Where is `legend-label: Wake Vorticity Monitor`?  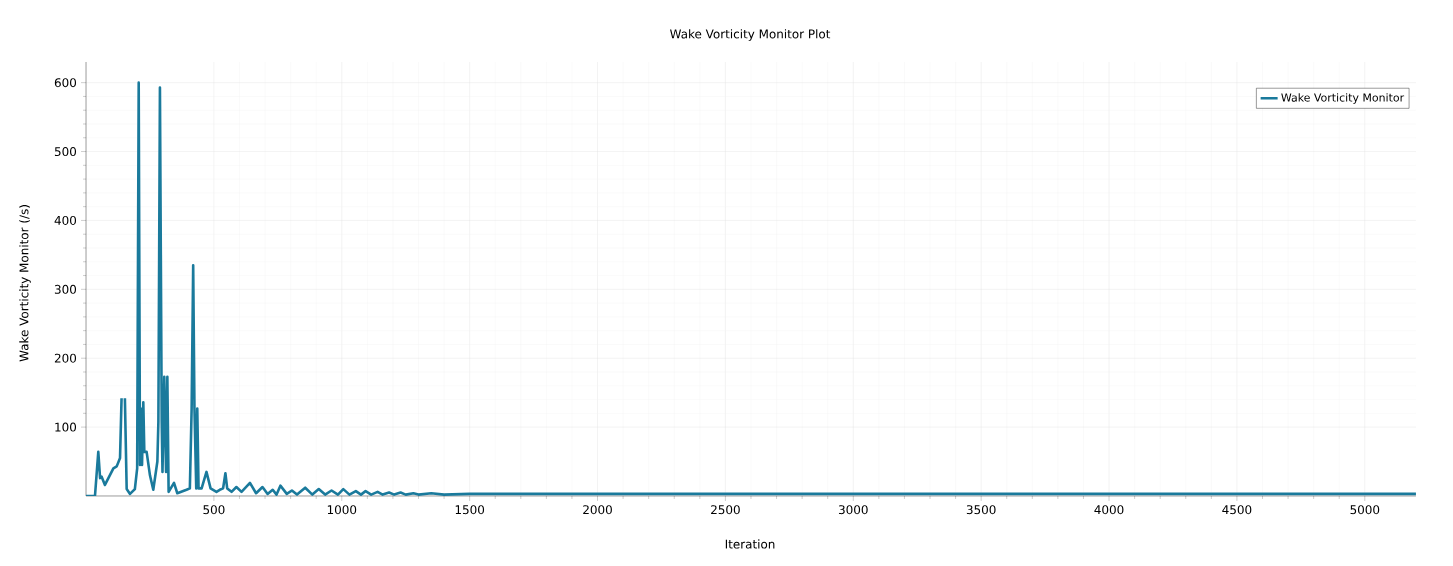
legend-label: Wake Vorticity Monitor is located at coordinates (1343, 98).